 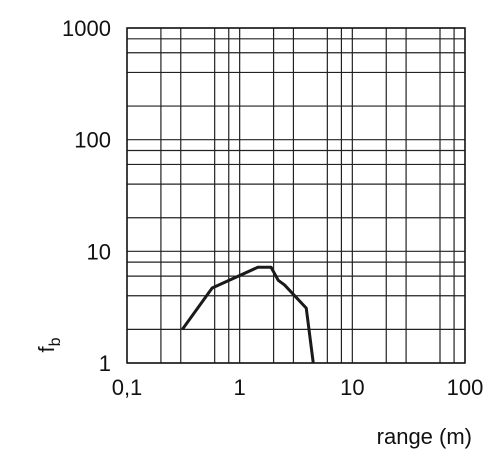 I want to click on y-axis-label-main: f, so click(x=46, y=349).